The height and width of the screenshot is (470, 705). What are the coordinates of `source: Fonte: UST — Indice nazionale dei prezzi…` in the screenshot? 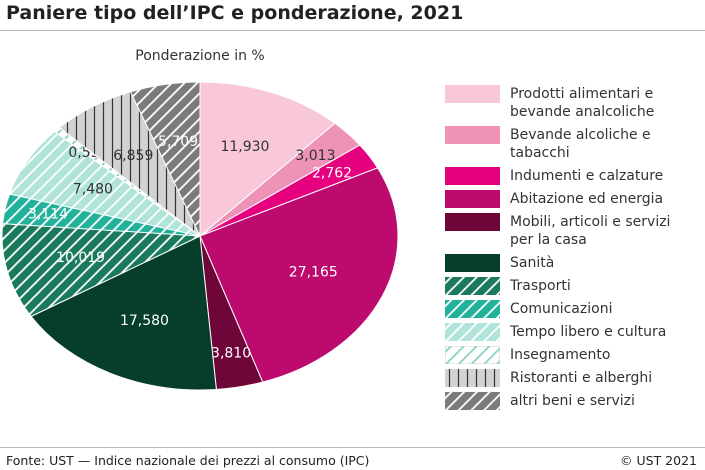 It's located at (188, 460).